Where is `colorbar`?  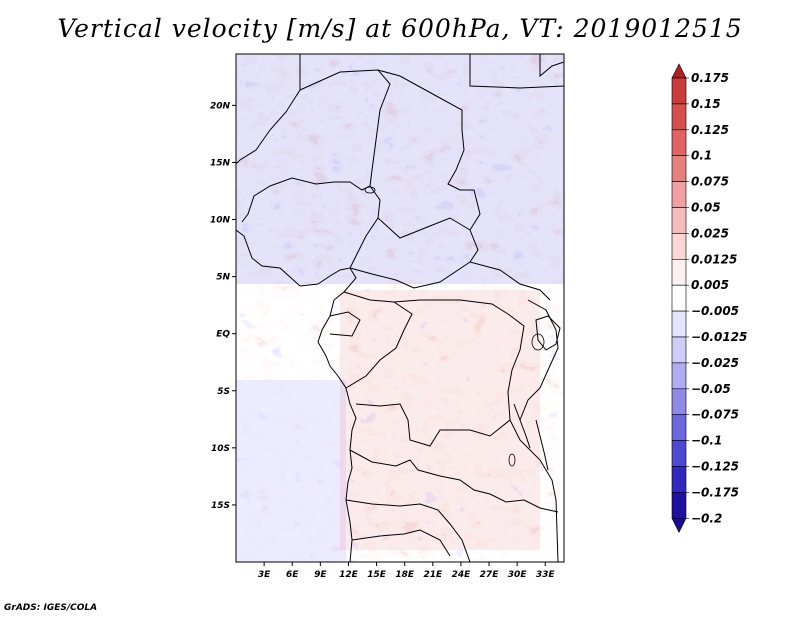
colorbar is located at coordinates (679, 298).